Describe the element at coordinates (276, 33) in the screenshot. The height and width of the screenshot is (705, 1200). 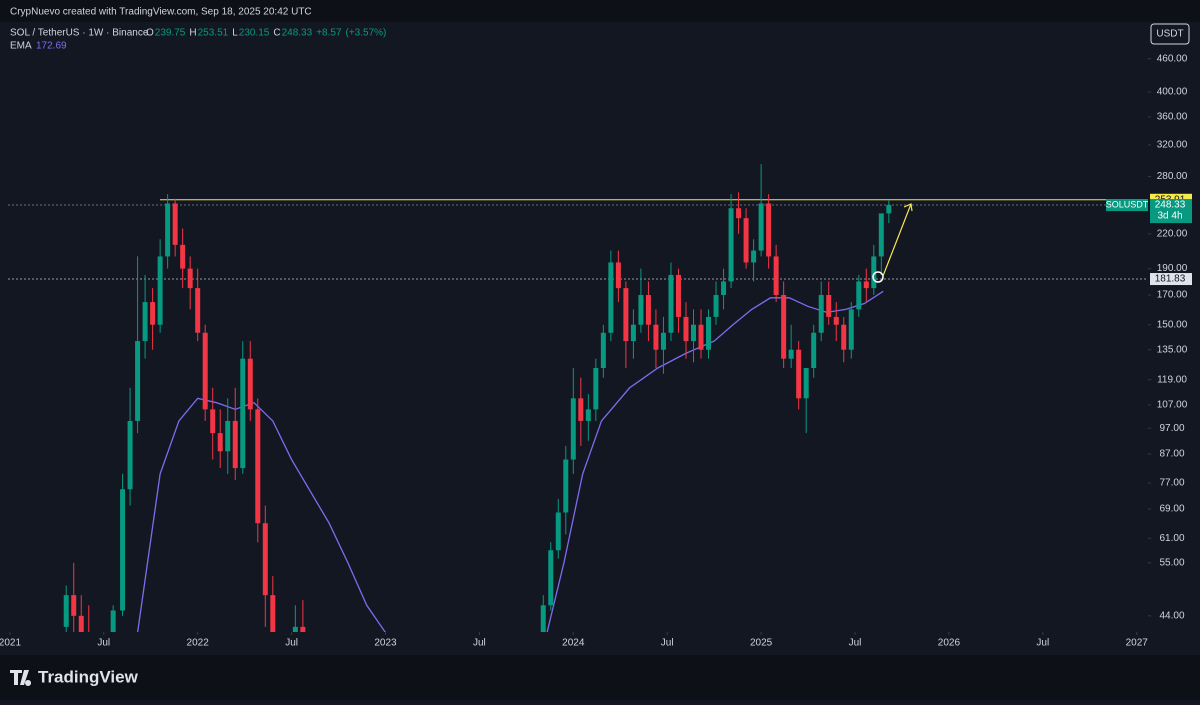
I see `ohlc-letter: C` at that location.